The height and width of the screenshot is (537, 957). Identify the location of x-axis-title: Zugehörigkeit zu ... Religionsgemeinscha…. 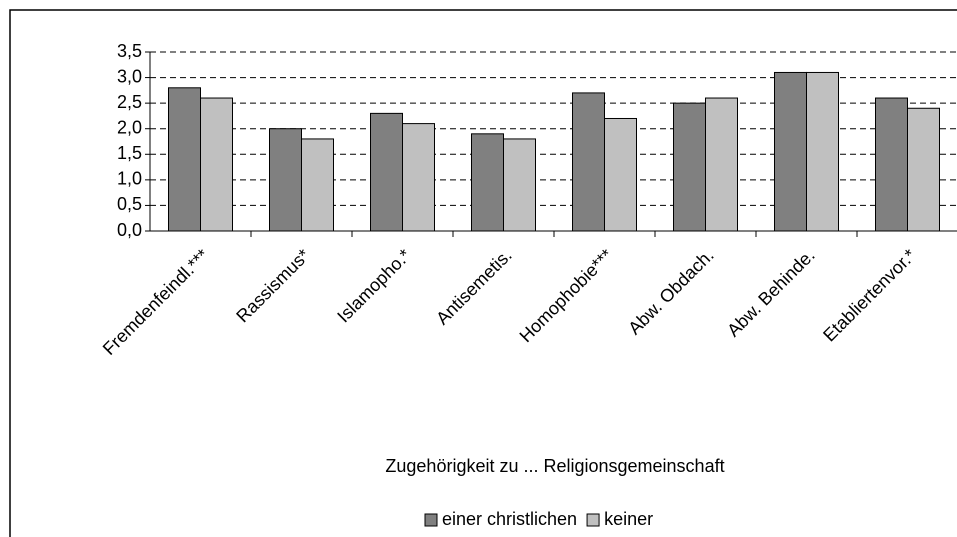
(554, 466).